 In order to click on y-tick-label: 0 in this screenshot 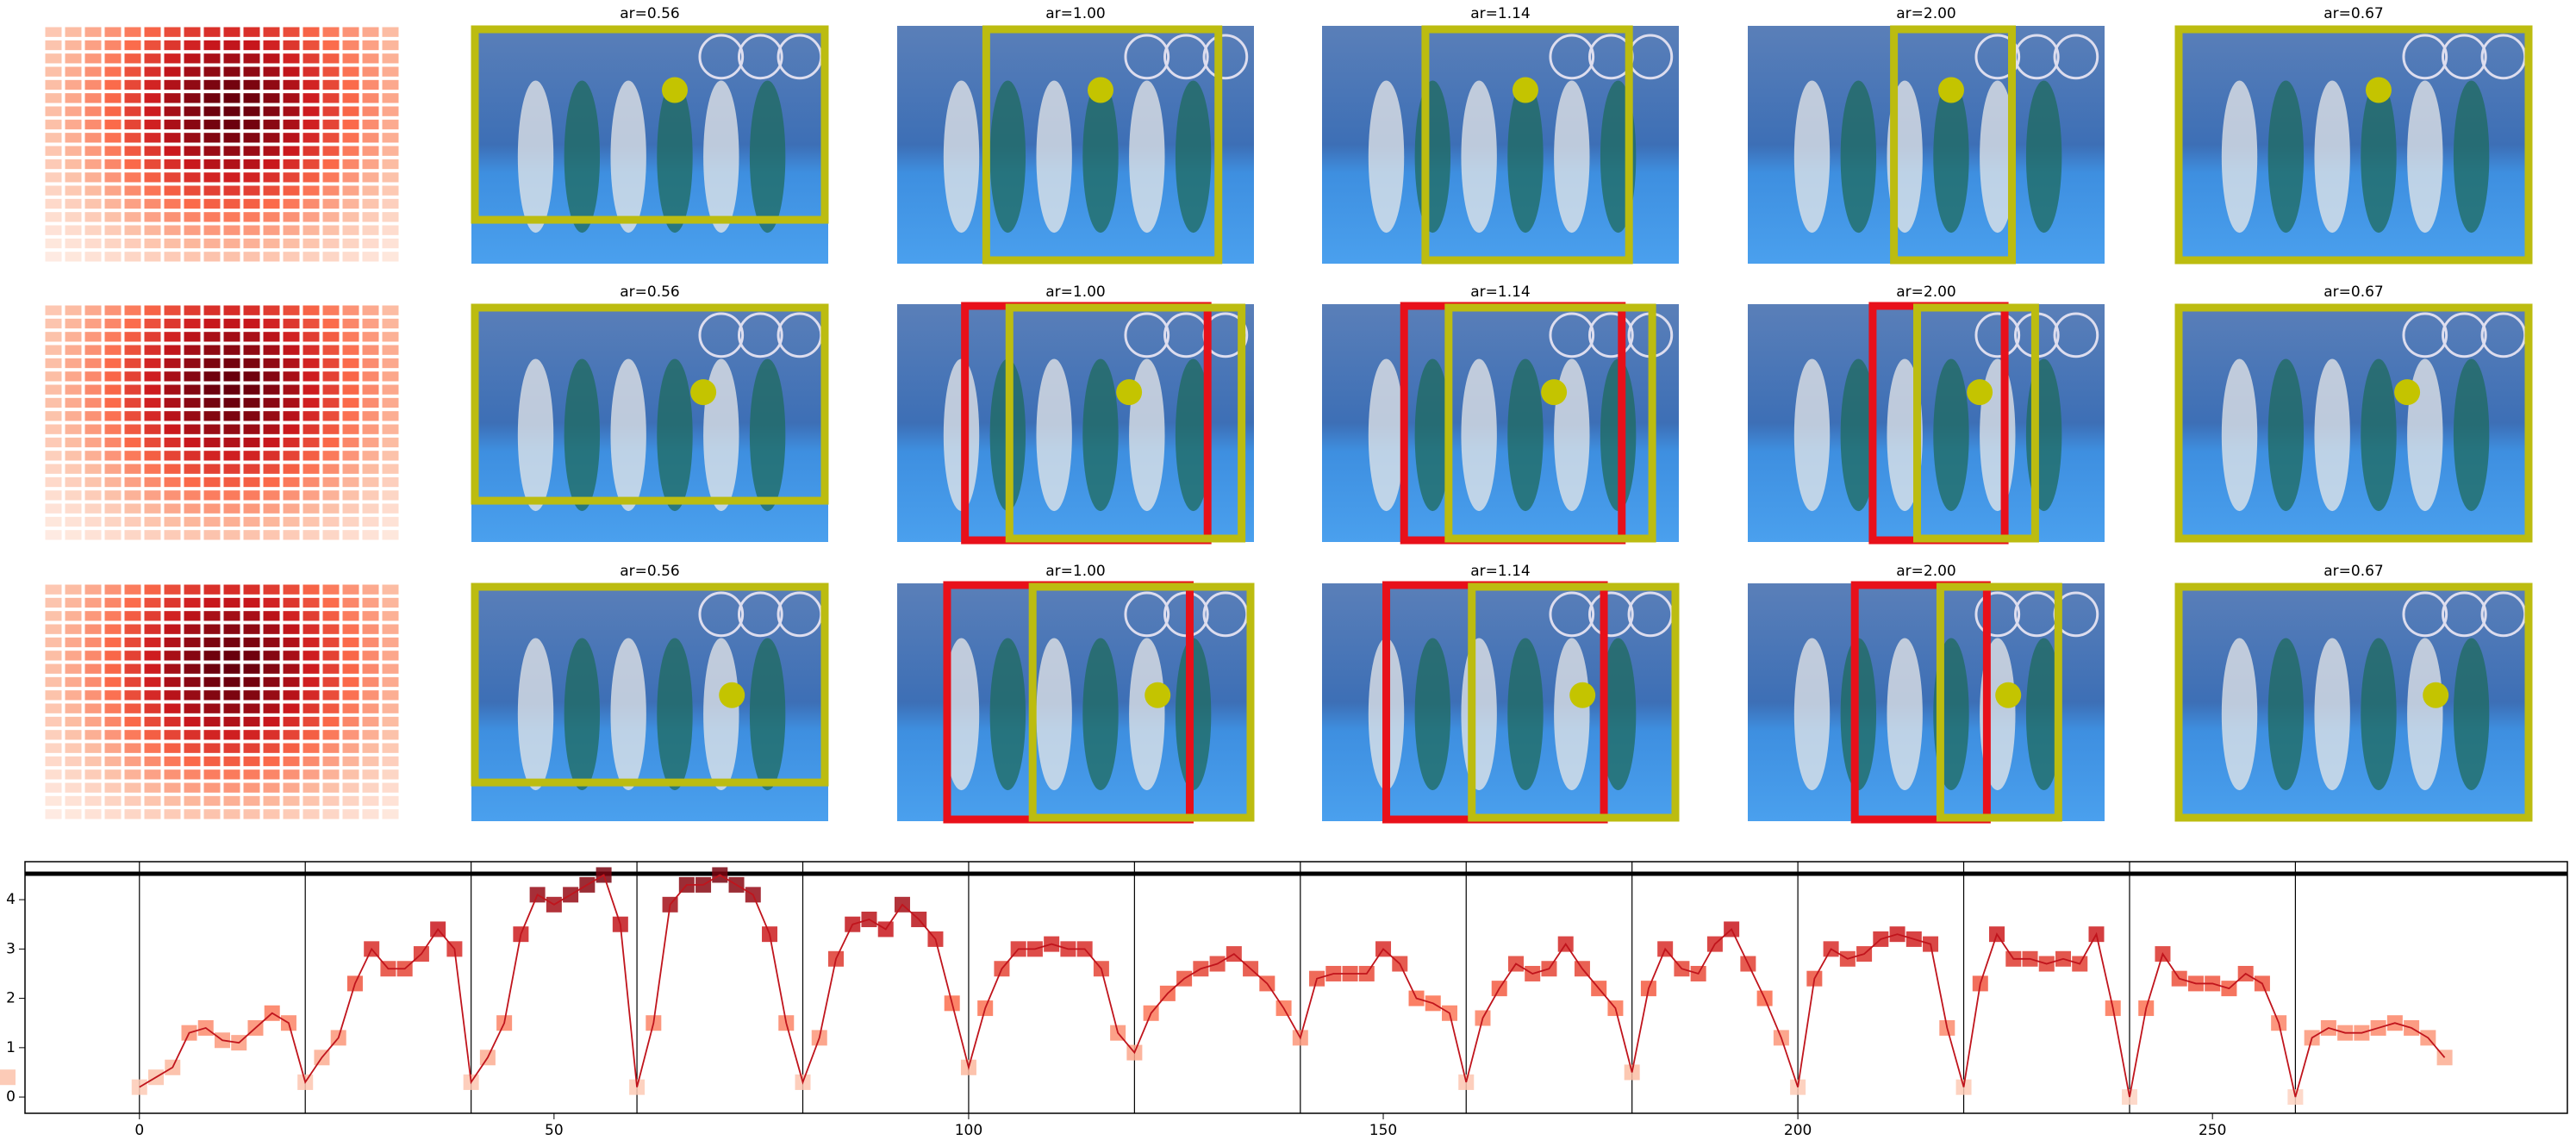, I will do `click(11, 1097)`.